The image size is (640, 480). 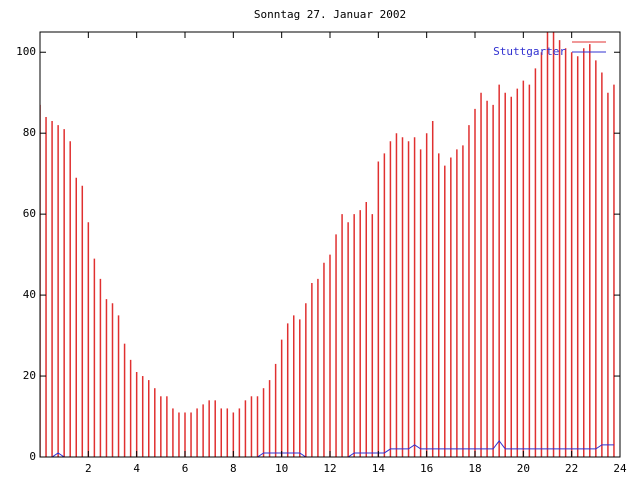 What do you see at coordinates (426, 468) in the screenshot?
I see `x-tick-label: 16` at bounding box center [426, 468].